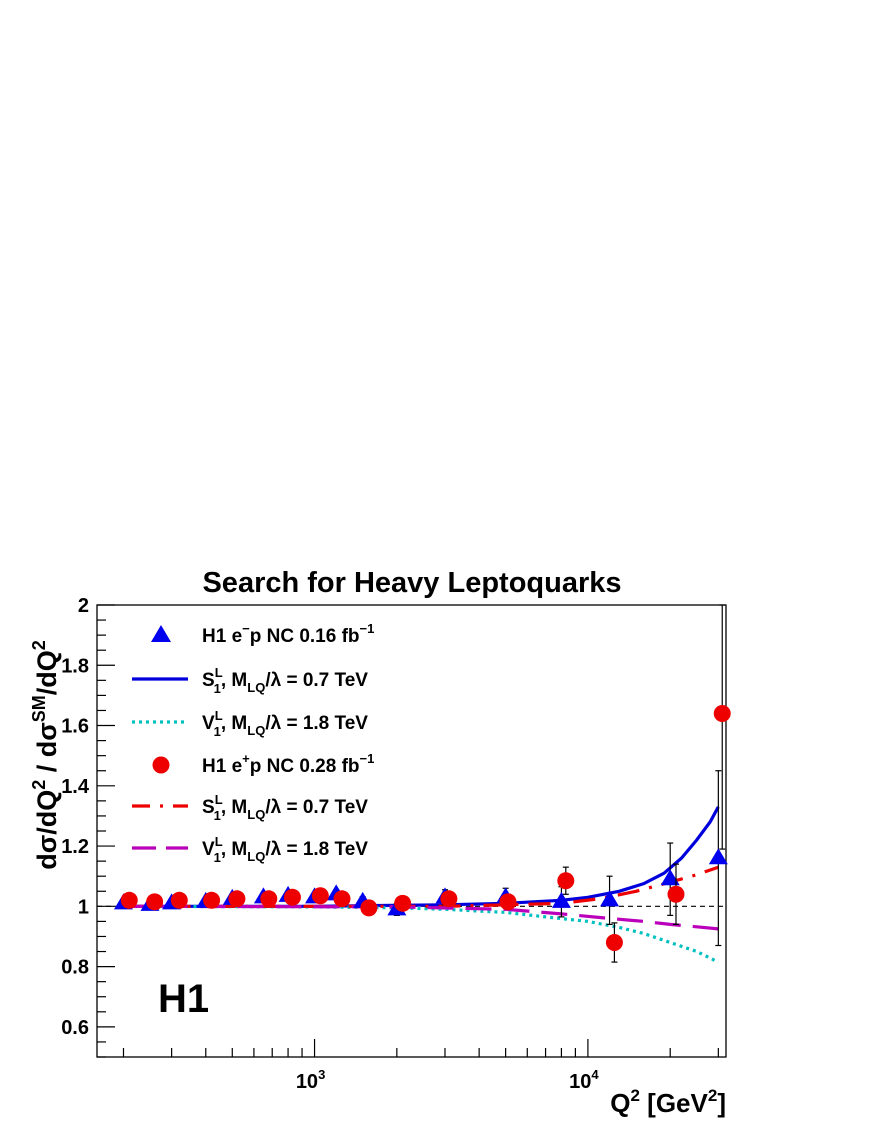 Image resolution: width=872 pixels, height=1128 pixels. What do you see at coordinates (183, 999) in the screenshot?
I see `h1-watermark: H1` at bounding box center [183, 999].